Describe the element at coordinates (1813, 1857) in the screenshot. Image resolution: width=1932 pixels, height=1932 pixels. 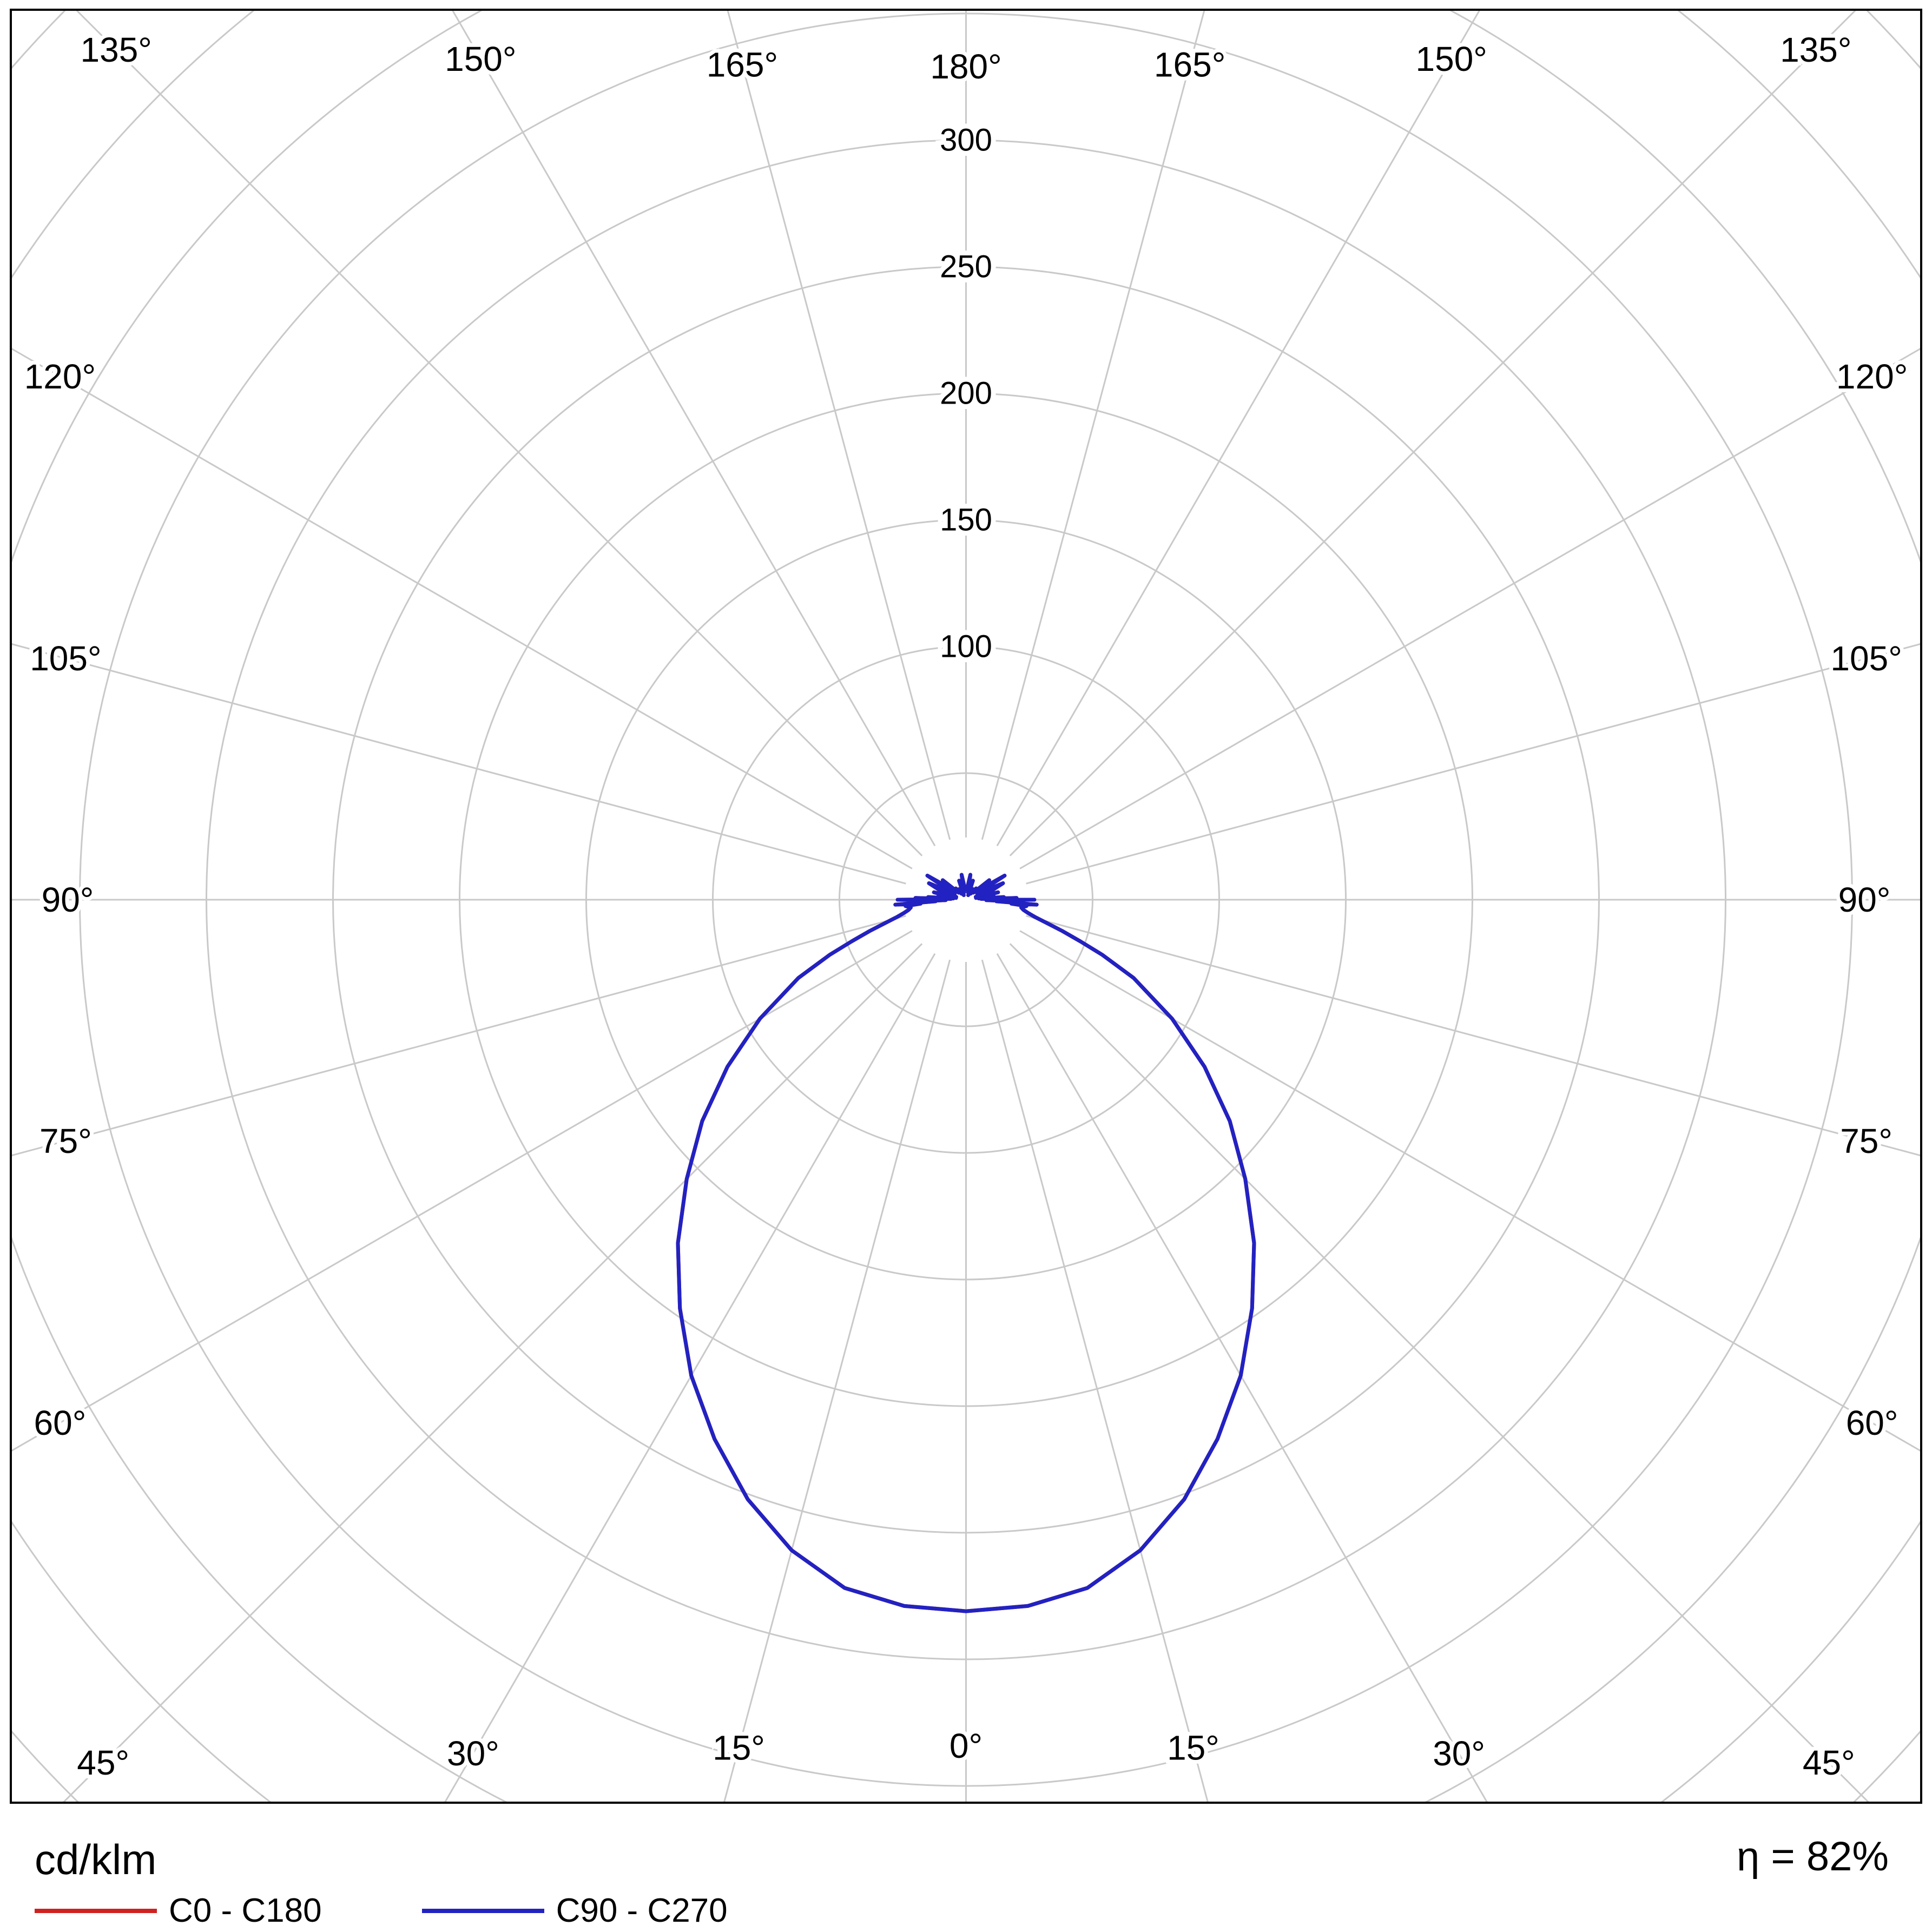
I see `efficiency-label: η = 82%` at that location.